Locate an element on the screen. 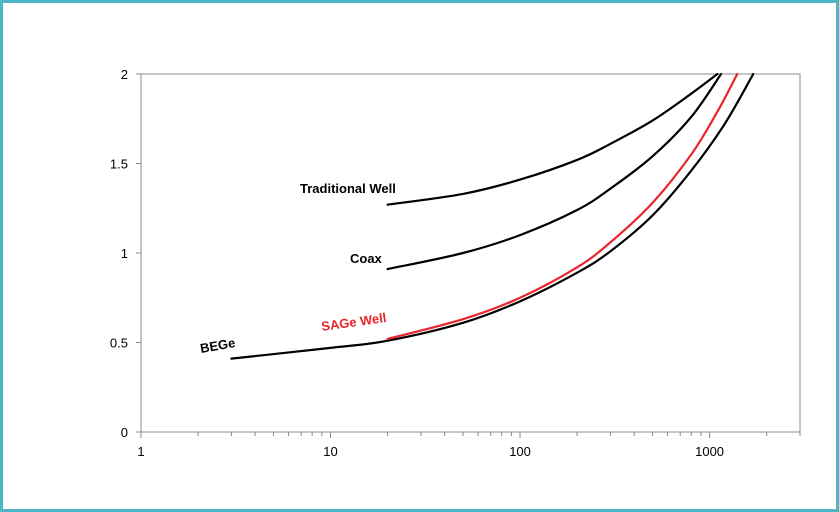 The height and width of the screenshot is (512, 839). x-tick-label: 1000 is located at coordinates (709, 451).